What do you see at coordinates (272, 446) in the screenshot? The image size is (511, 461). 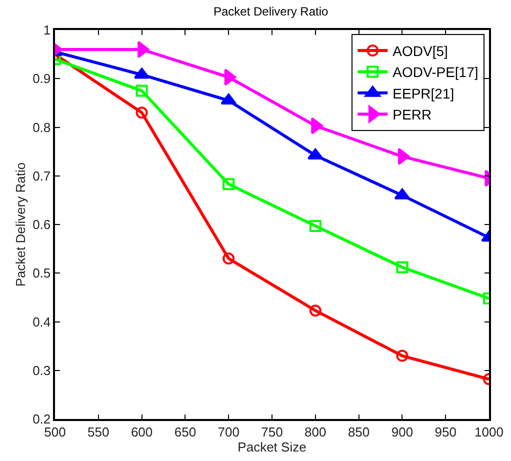 I see `x-axis-title: Packet Size` at bounding box center [272, 446].